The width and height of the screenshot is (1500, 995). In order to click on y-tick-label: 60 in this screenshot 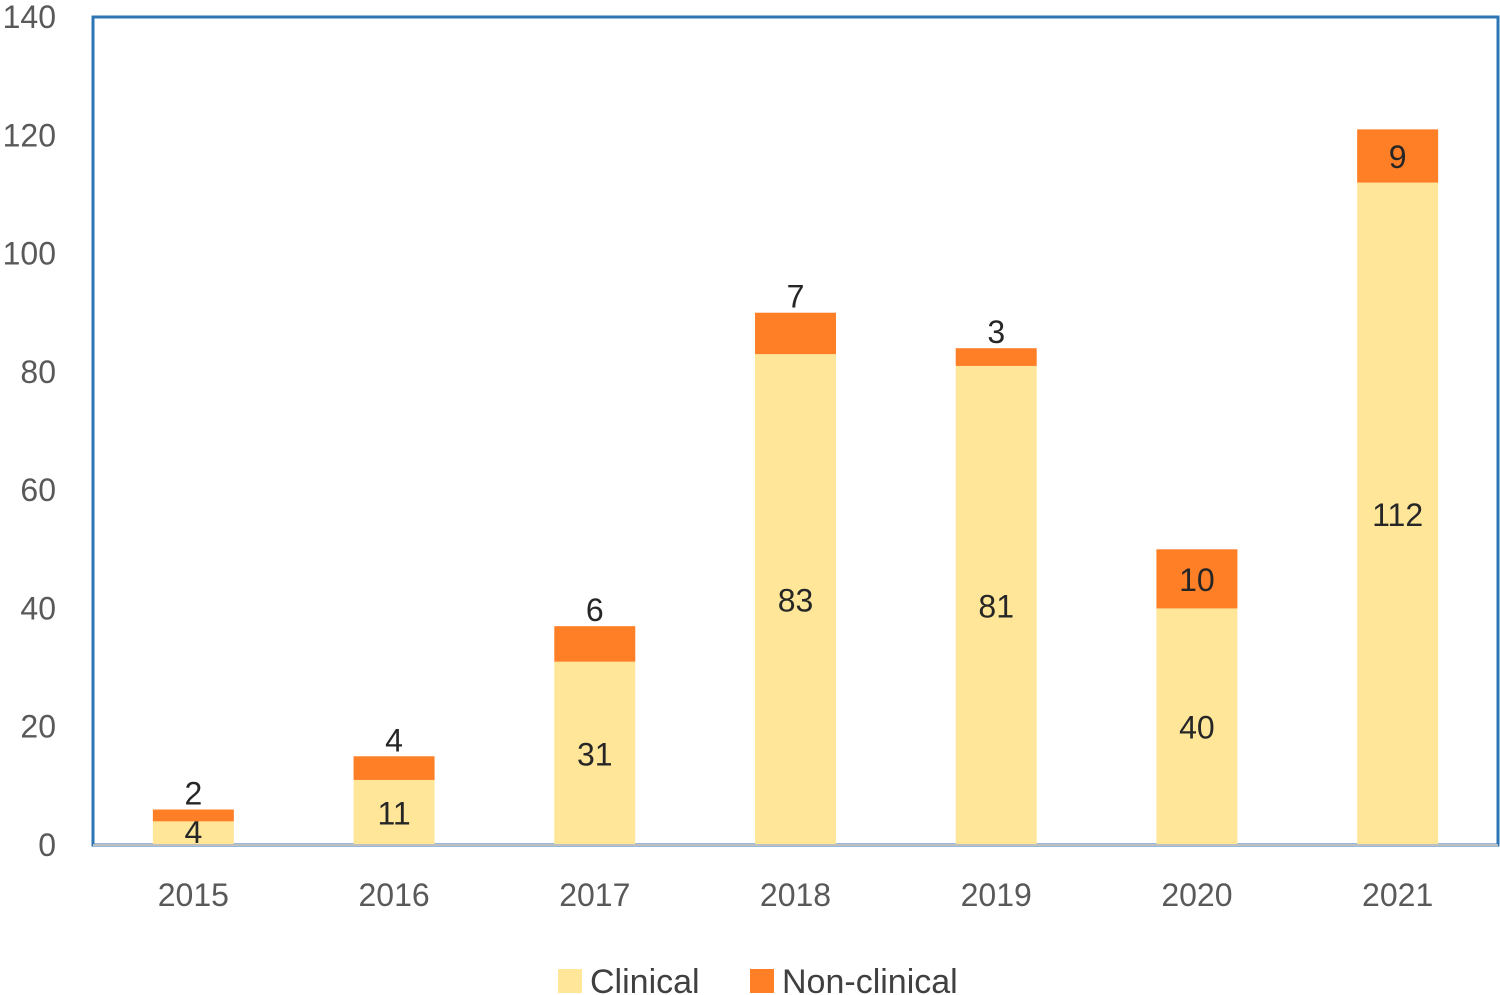, I will do `click(38, 490)`.